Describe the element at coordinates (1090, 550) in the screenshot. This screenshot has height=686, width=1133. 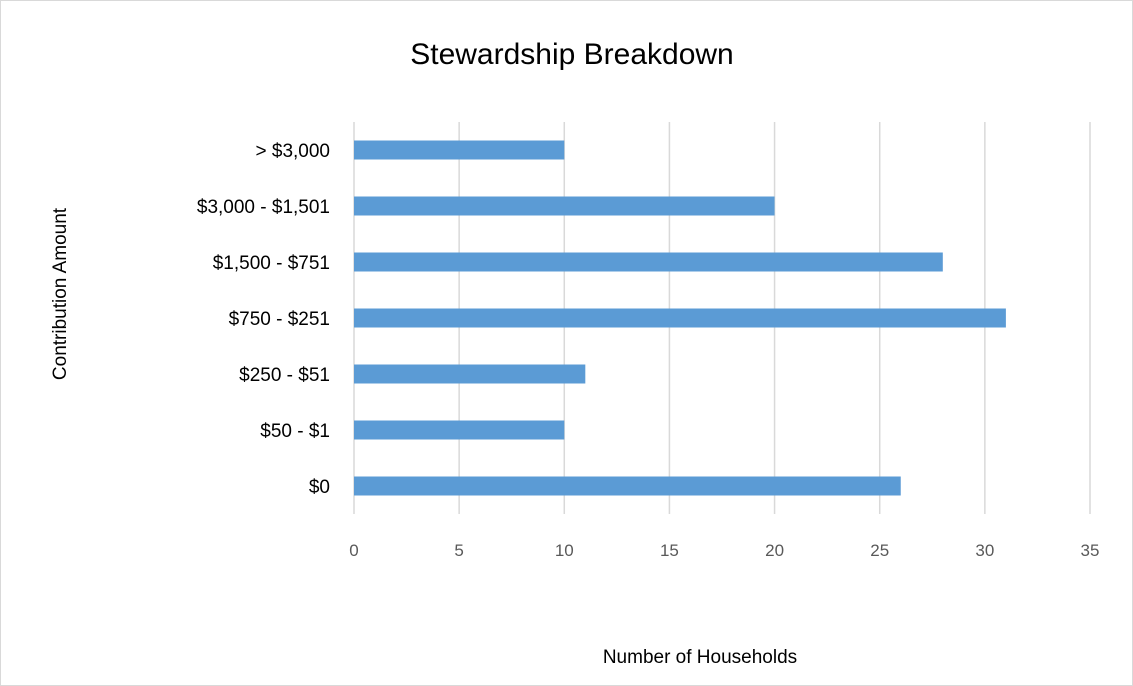
I see `x-tick-label: 35` at that location.